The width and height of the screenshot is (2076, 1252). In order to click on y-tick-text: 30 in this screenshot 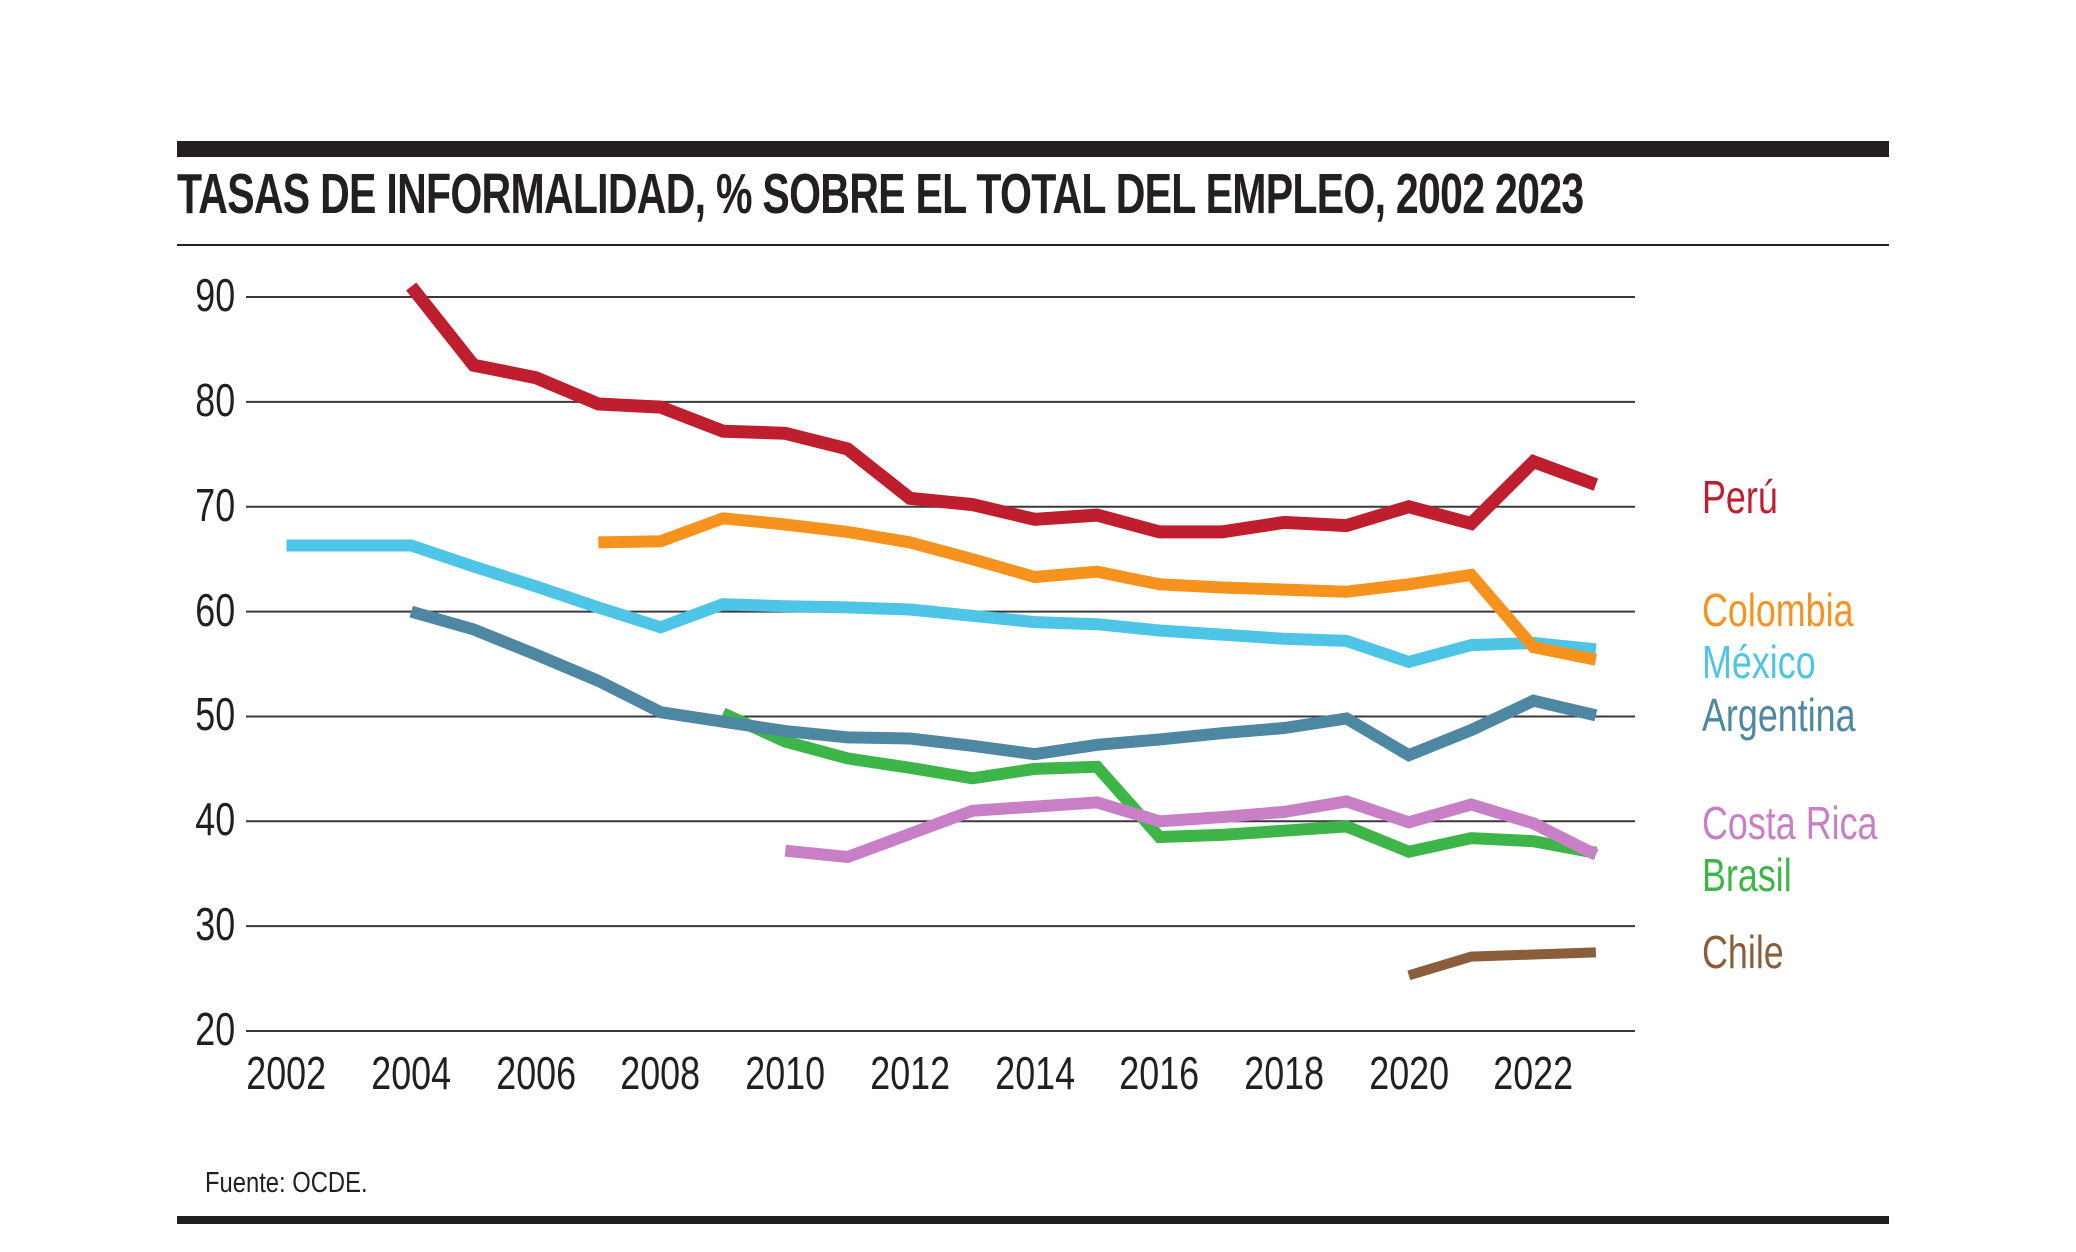, I will do `click(215, 924)`.